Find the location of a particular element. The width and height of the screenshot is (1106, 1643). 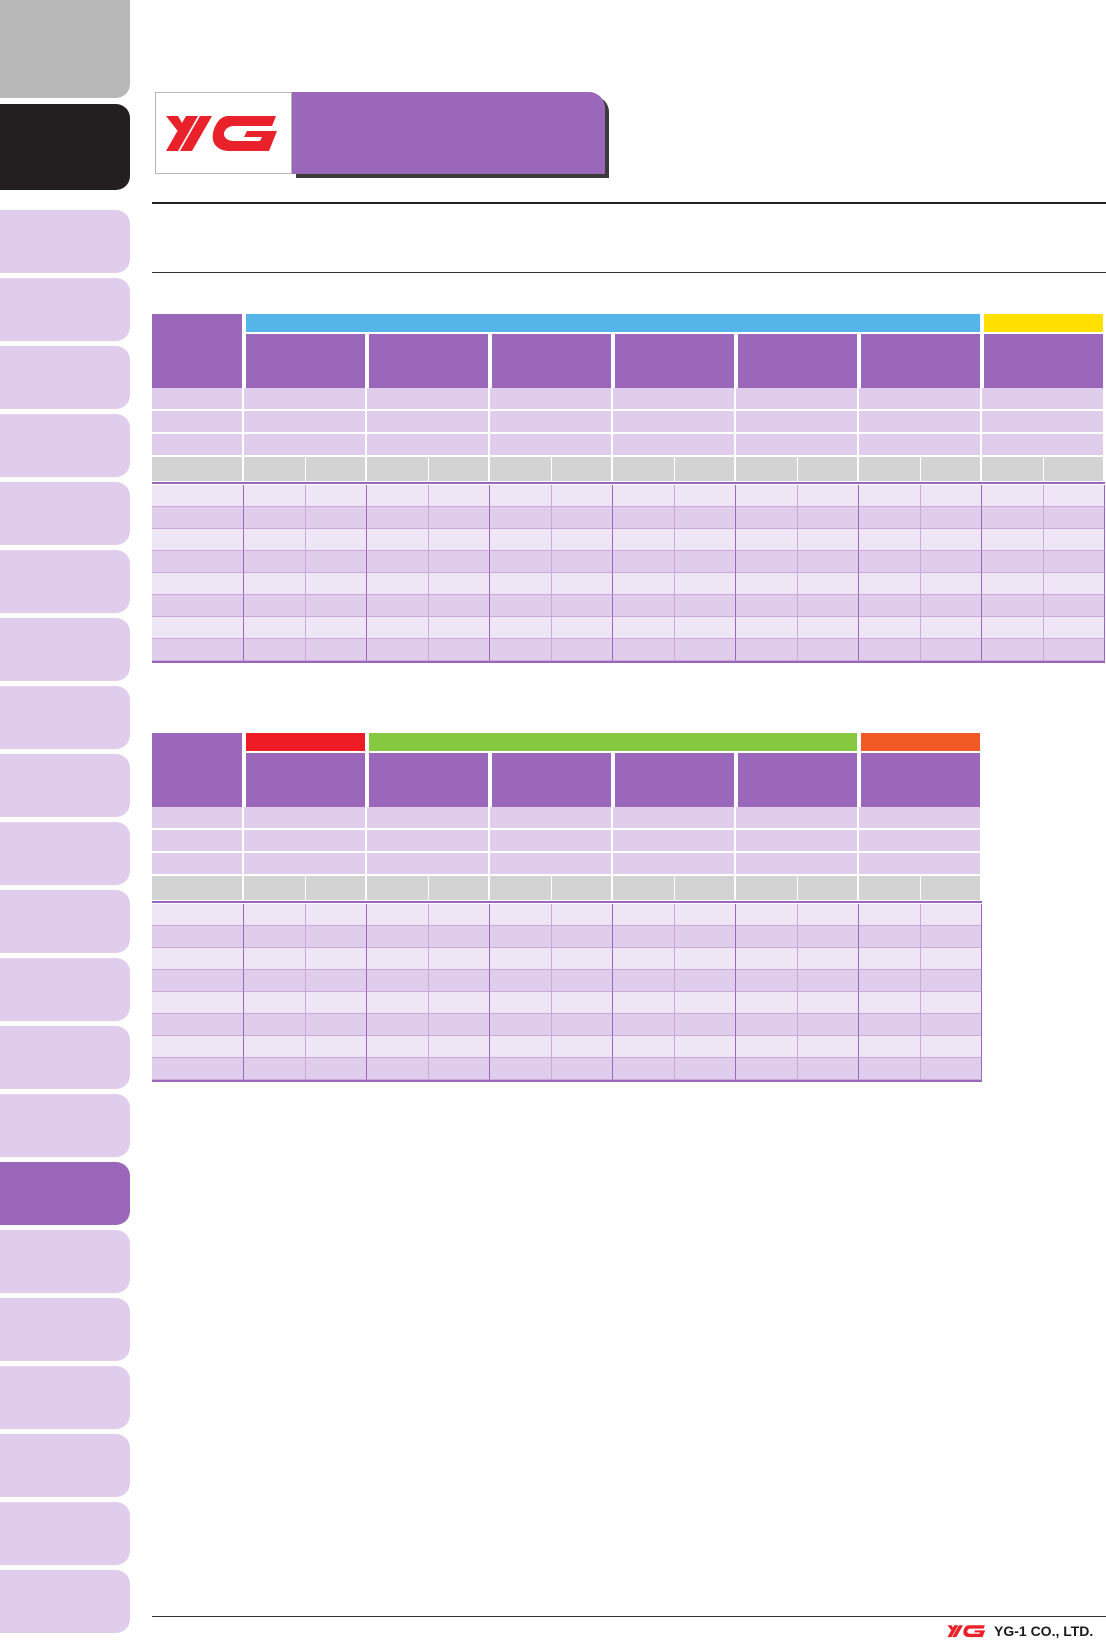

yg-logo-icon is located at coordinates (221, 133).